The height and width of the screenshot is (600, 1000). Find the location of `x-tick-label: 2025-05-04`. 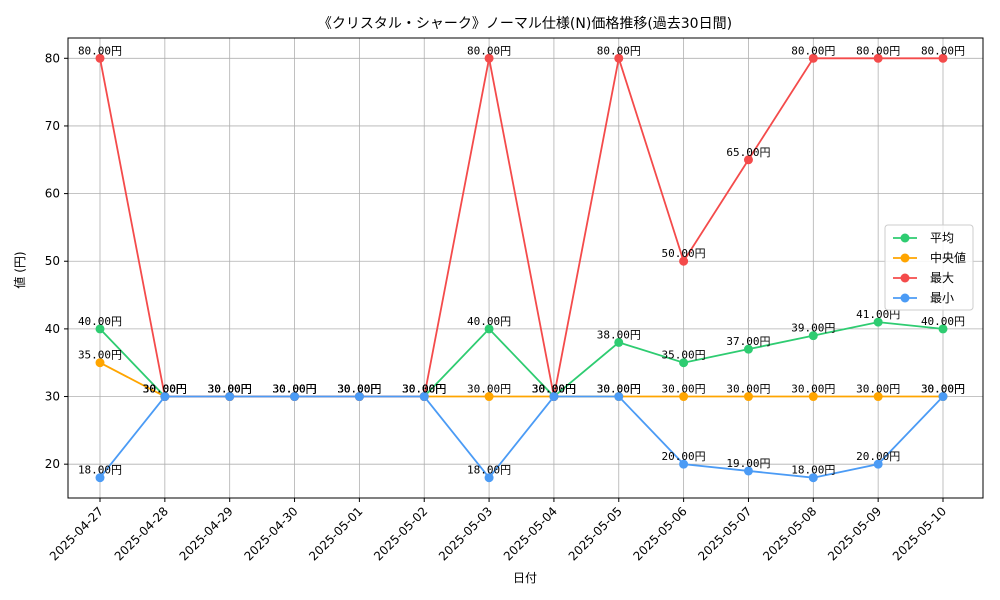

x-tick-label: 2025-05-04 is located at coordinates (530, 533).